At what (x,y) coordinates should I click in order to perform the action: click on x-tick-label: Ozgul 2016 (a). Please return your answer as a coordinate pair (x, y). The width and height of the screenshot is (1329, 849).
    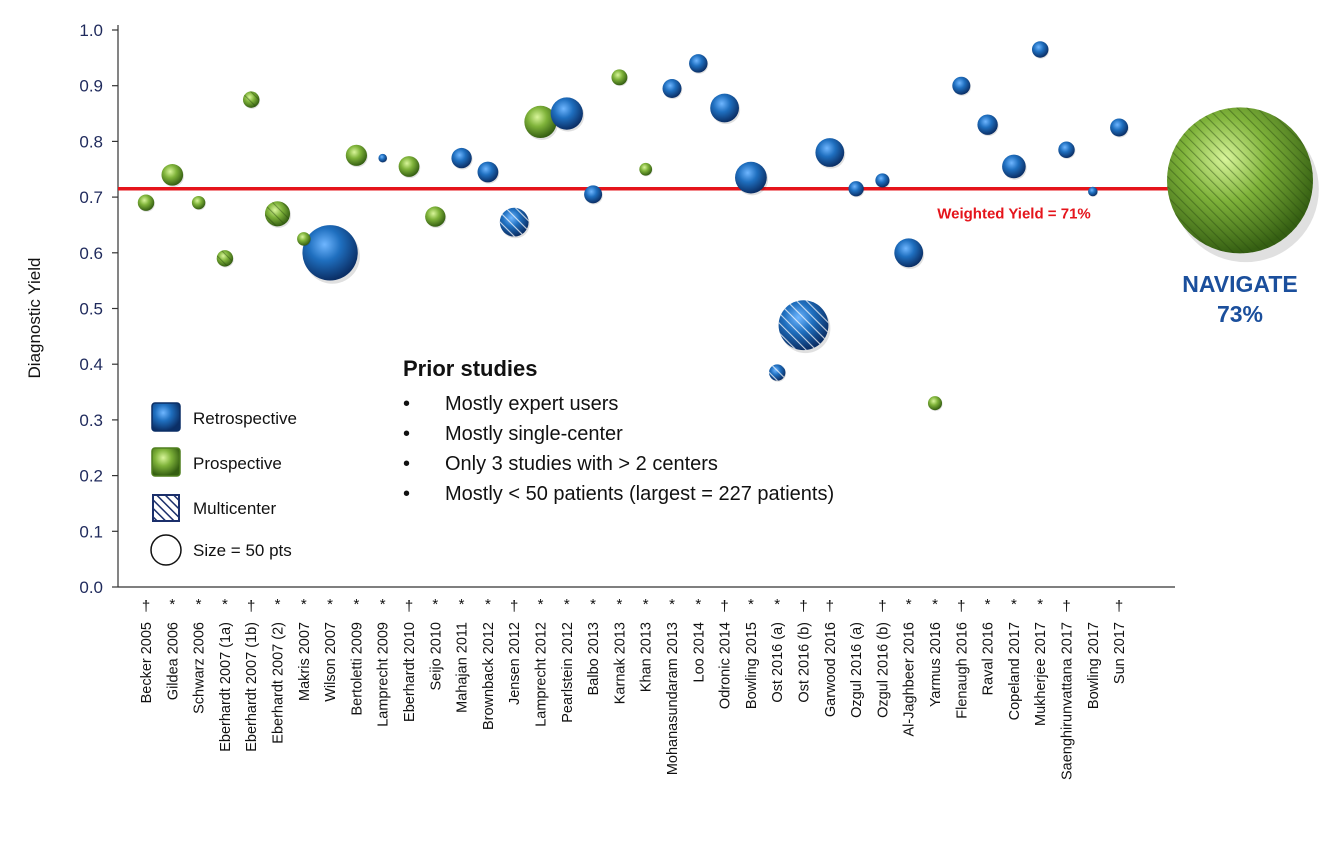
    Looking at the image, I should click on (857, 670).